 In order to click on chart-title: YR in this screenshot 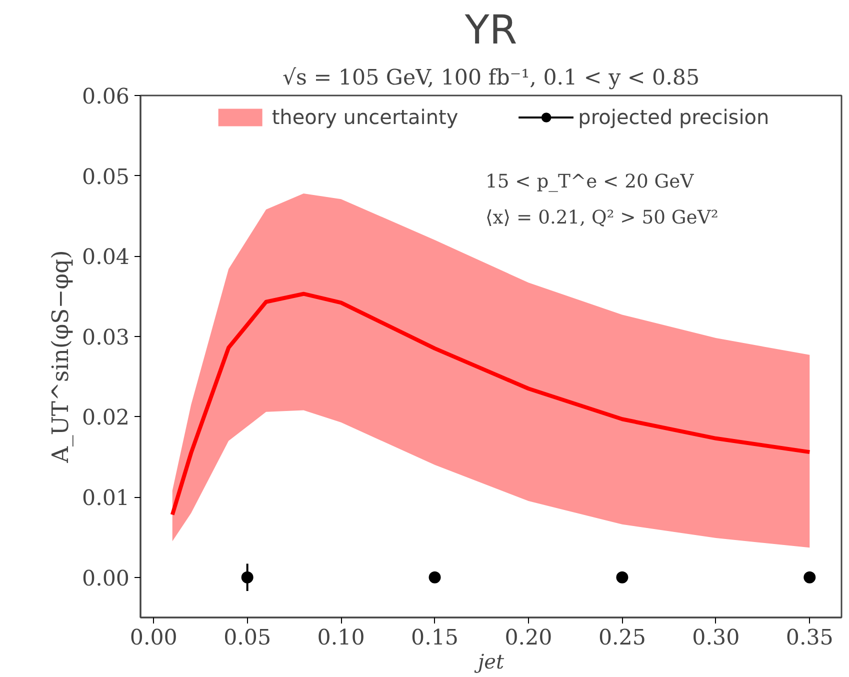, I will do `click(491, 31)`.